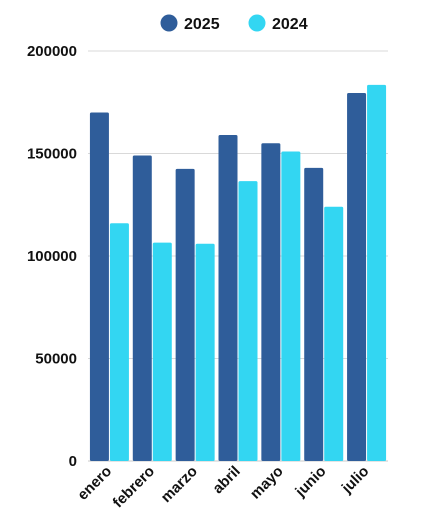 Image resolution: width=444 pixels, height=531 pixels. Describe the element at coordinates (162, 351) in the screenshot. I see `bar-2024-febrero` at that location.